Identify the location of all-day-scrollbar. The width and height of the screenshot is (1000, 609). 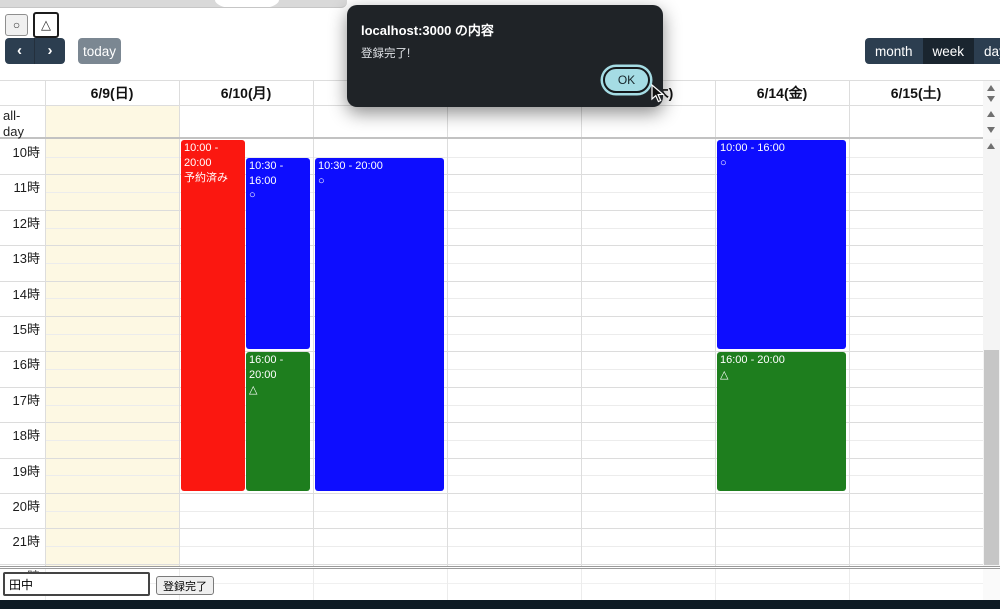
(991, 122).